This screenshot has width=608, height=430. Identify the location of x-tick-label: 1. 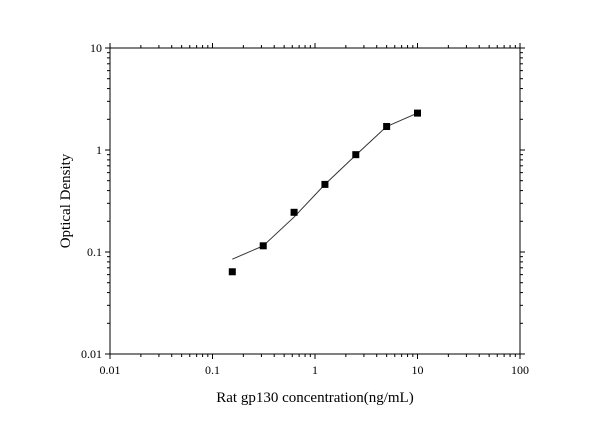
(315, 370).